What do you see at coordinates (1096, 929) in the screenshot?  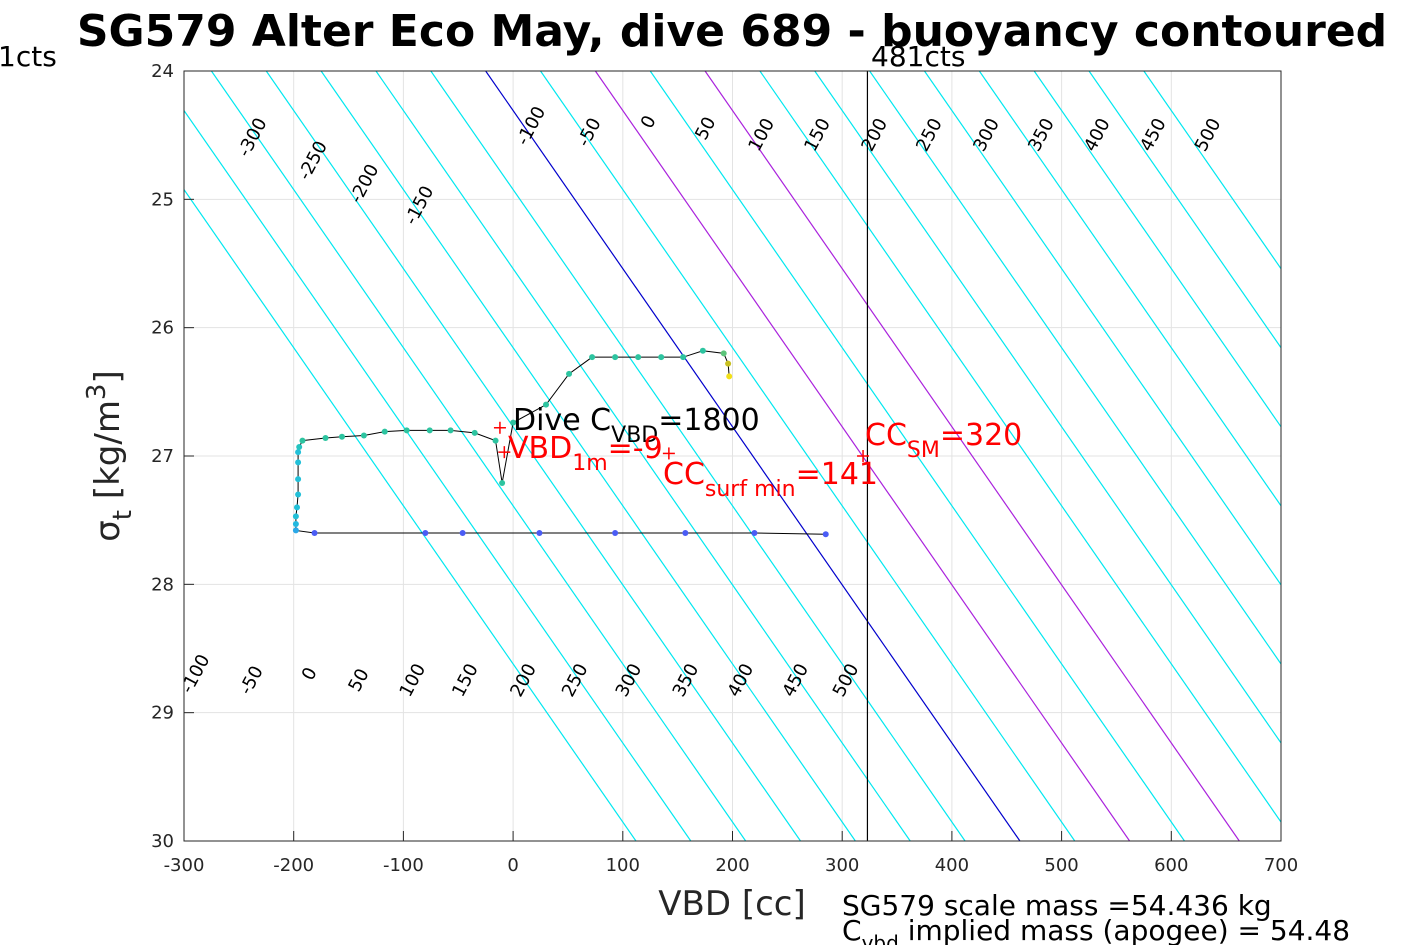 I see `implied-mass-label: Cvbd implied mass (apogee) = 54.48` at bounding box center [1096, 929].